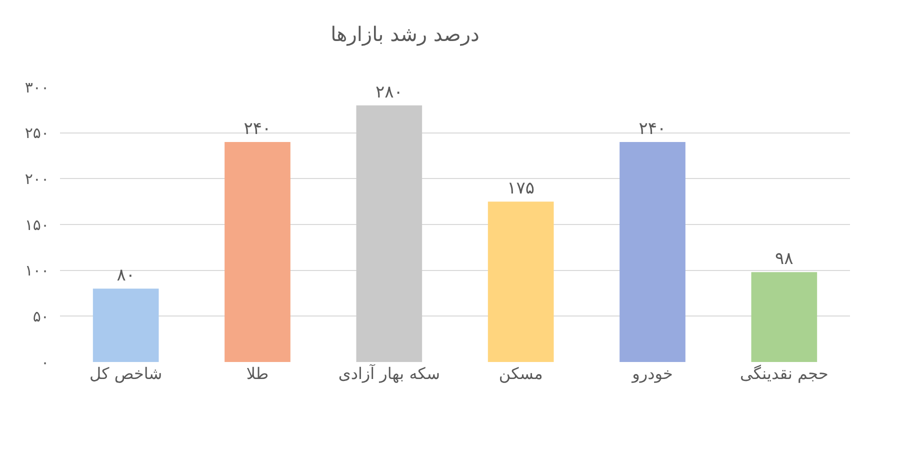 The height and width of the screenshot is (454, 900). What do you see at coordinates (40, 316) in the screenshot?
I see `y-tick-label: ۵۰` at bounding box center [40, 316].